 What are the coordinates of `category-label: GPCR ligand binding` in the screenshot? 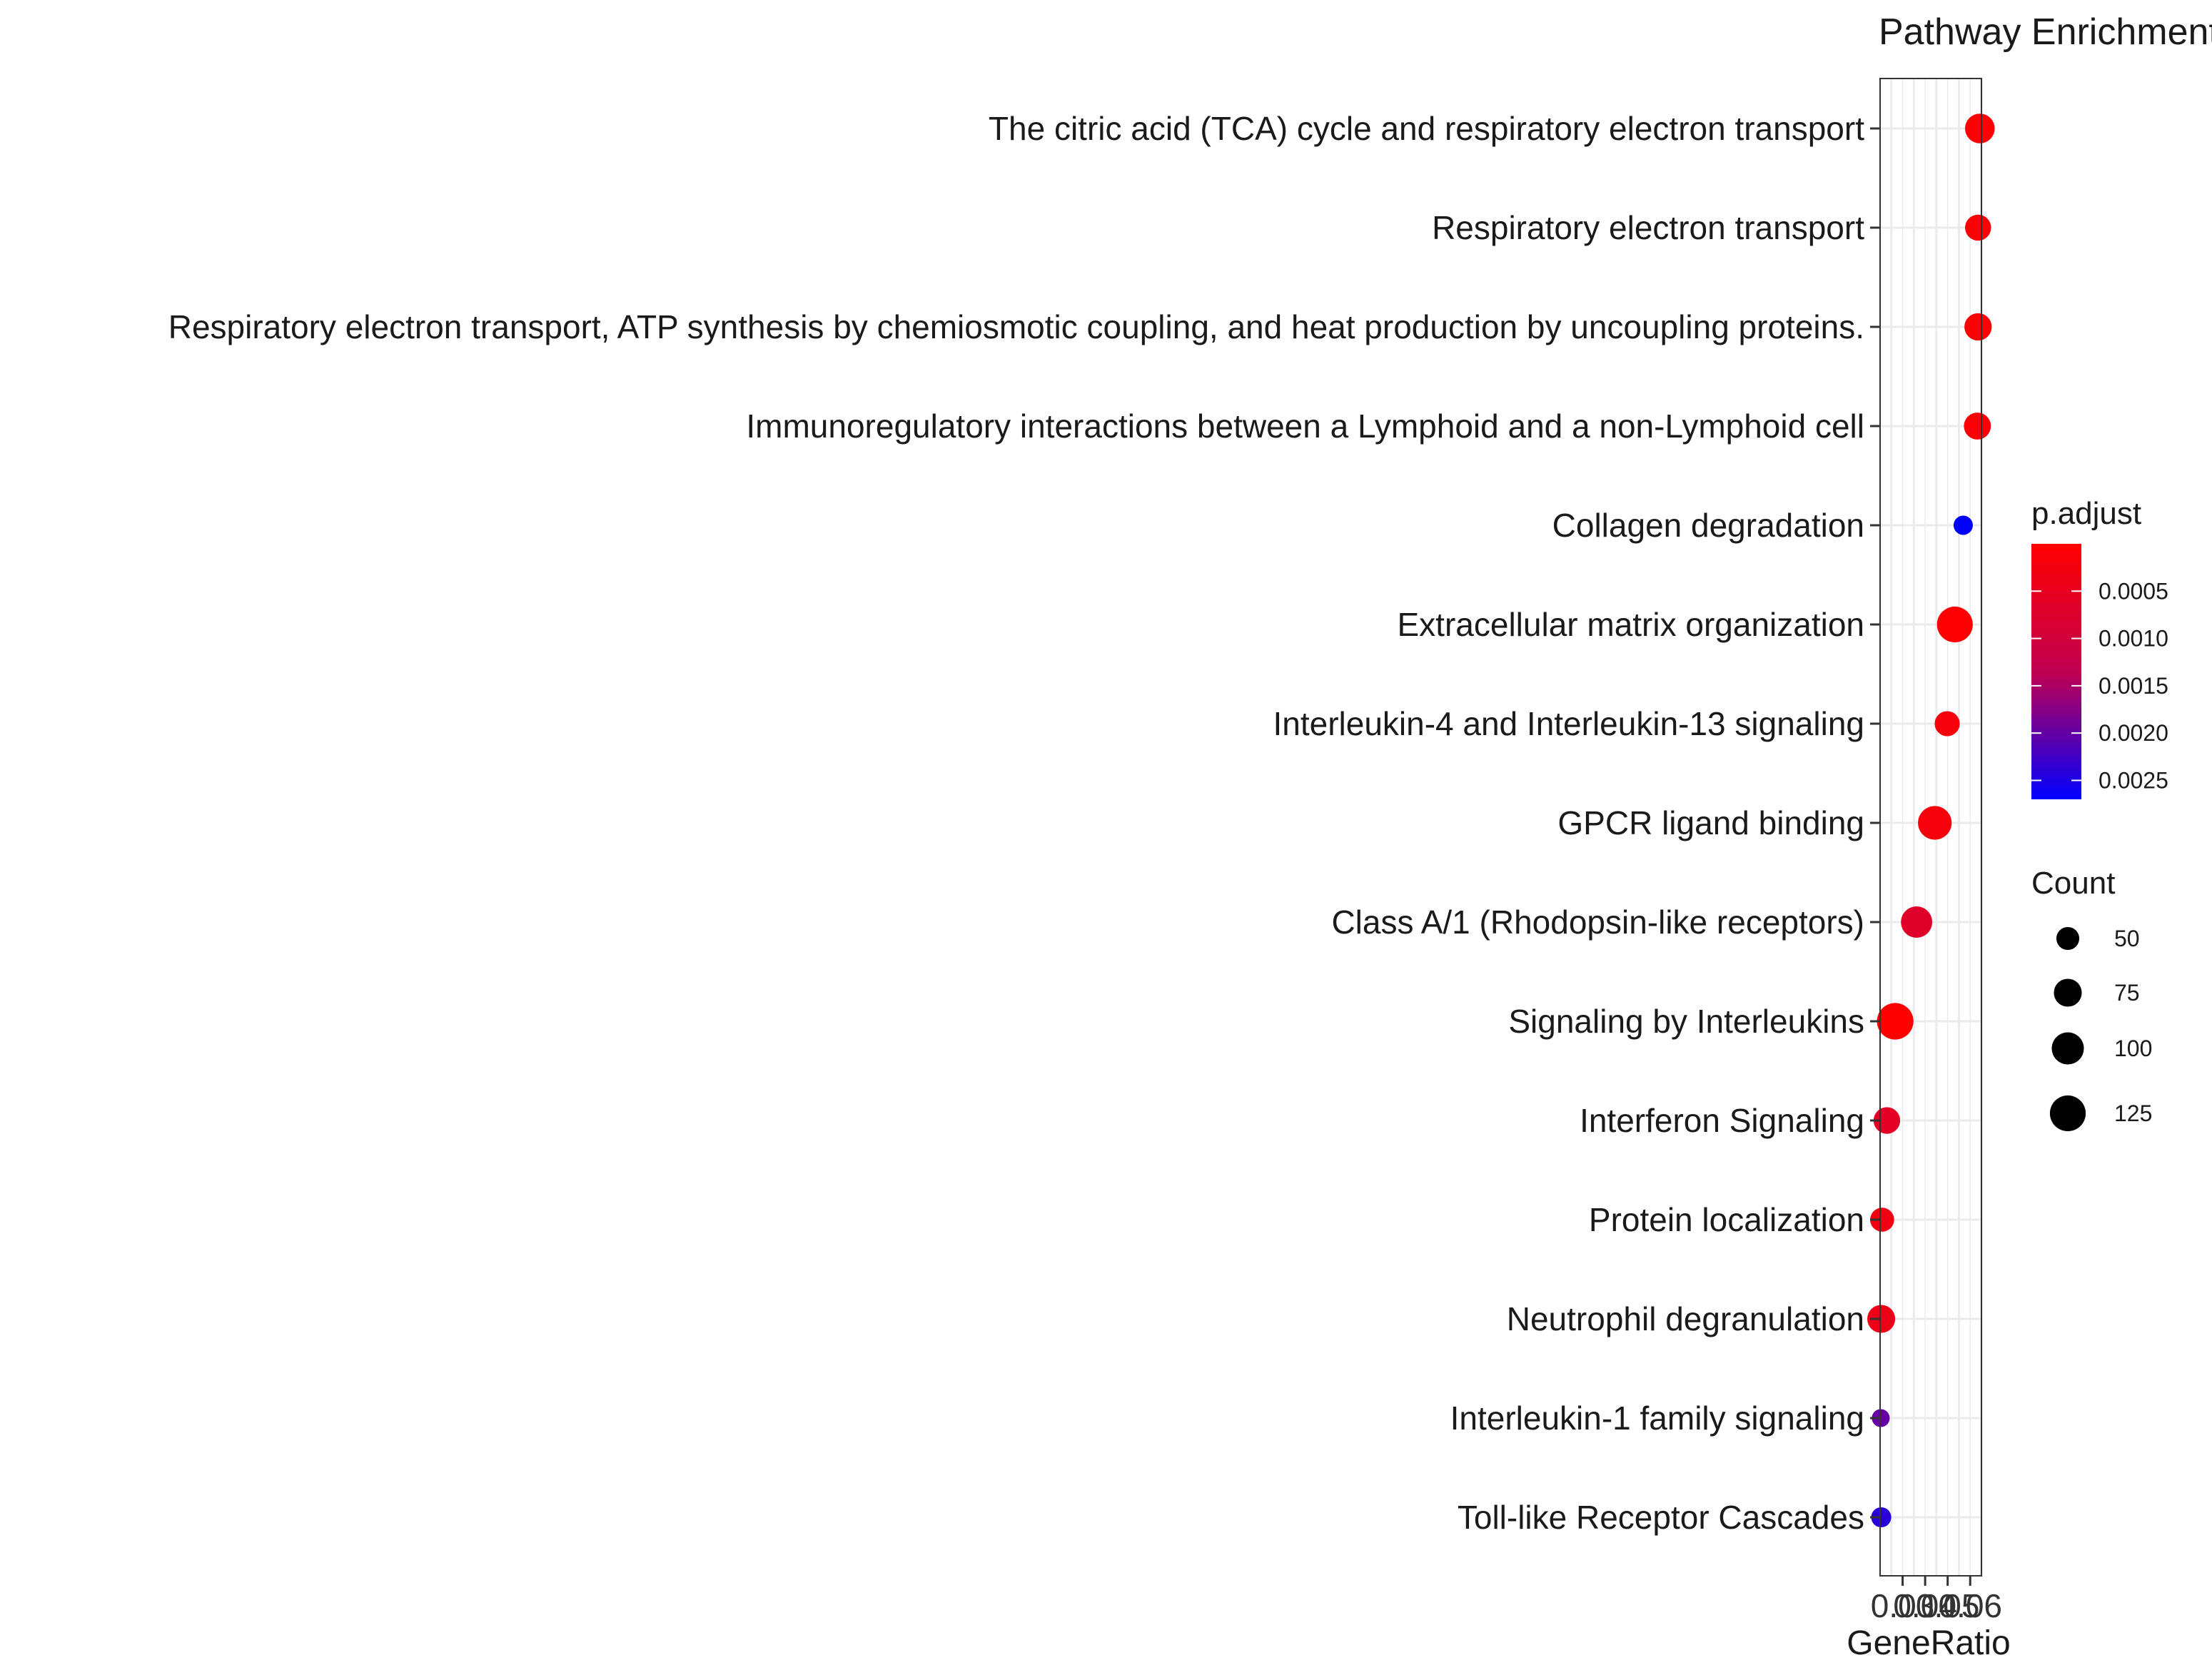 It's located at (1710, 822).